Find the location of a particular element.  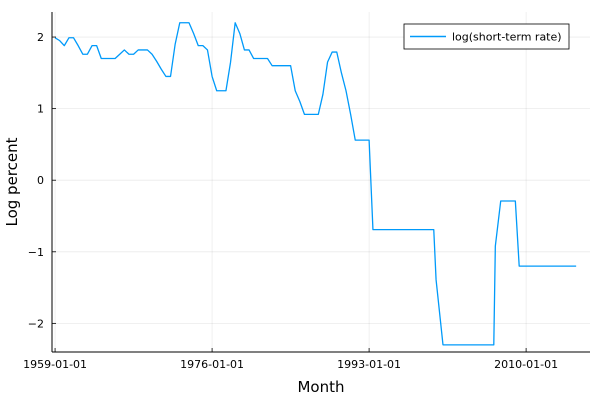

y-axis-label: Log percent is located at coordinates (12, 181).